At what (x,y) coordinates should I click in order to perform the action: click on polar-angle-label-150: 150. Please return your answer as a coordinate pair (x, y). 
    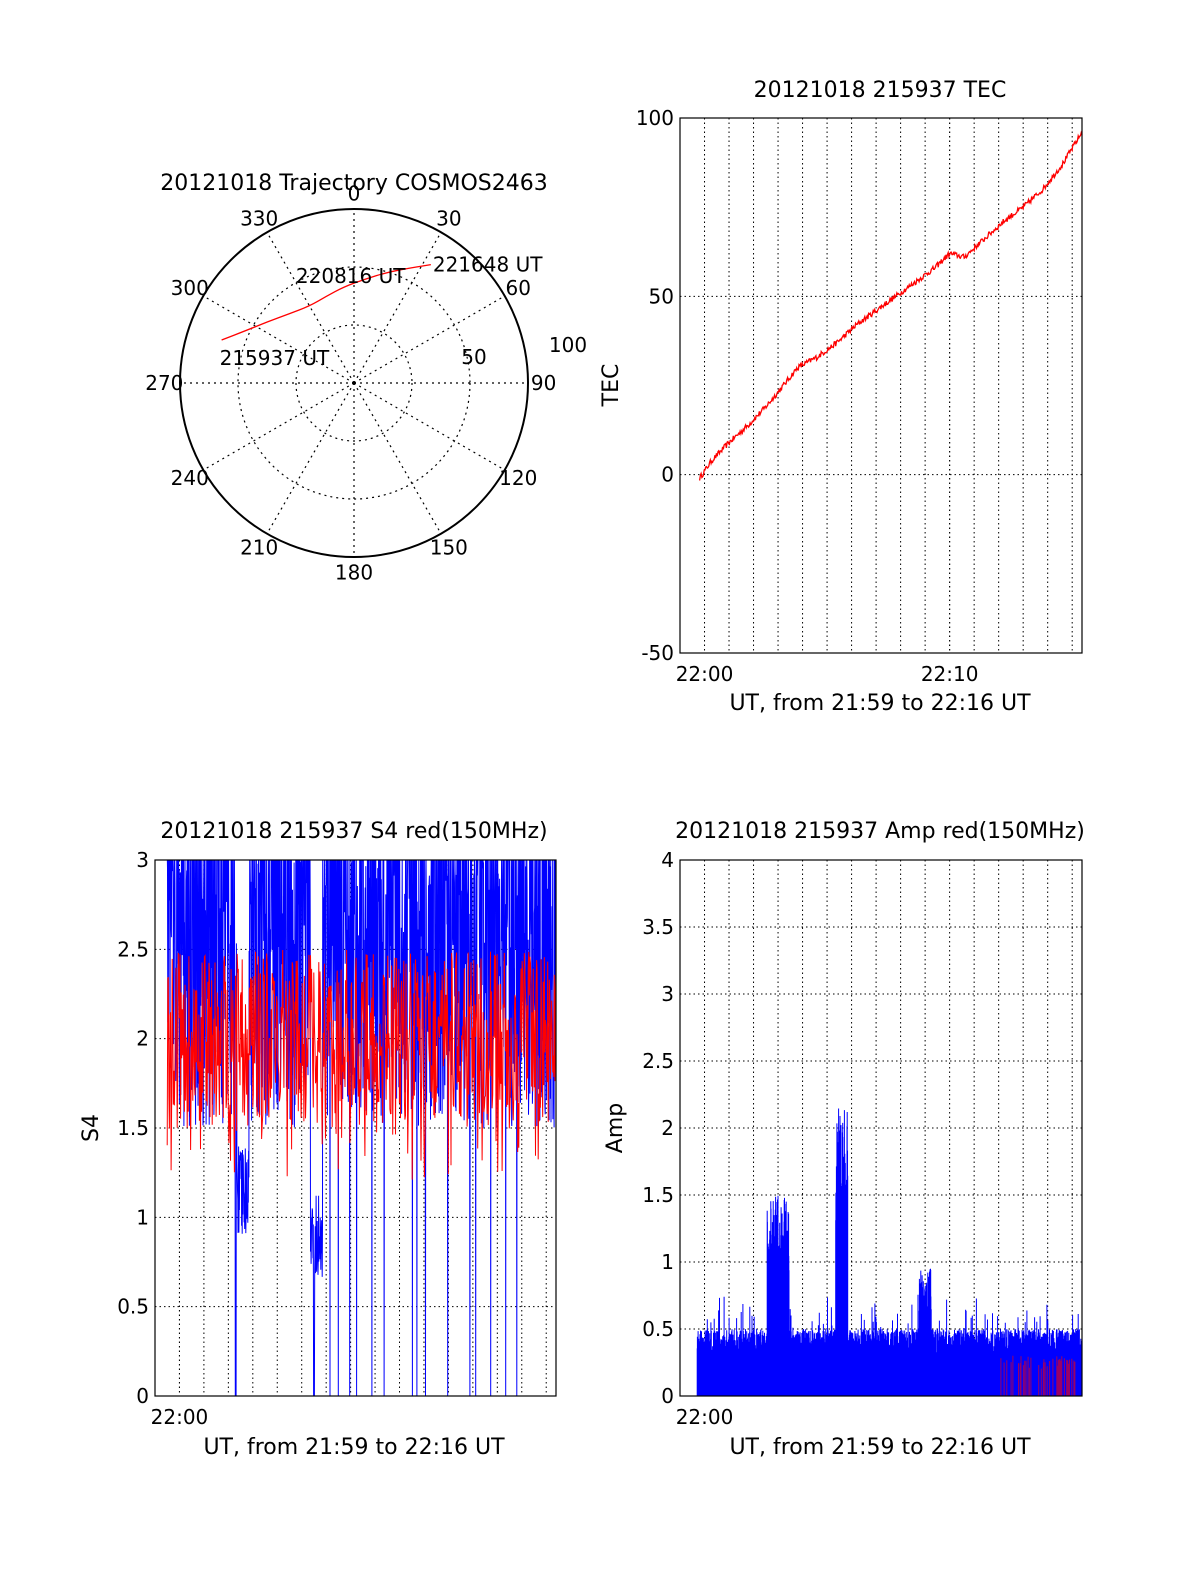
    Looking at the image, I should click on (449, 547).